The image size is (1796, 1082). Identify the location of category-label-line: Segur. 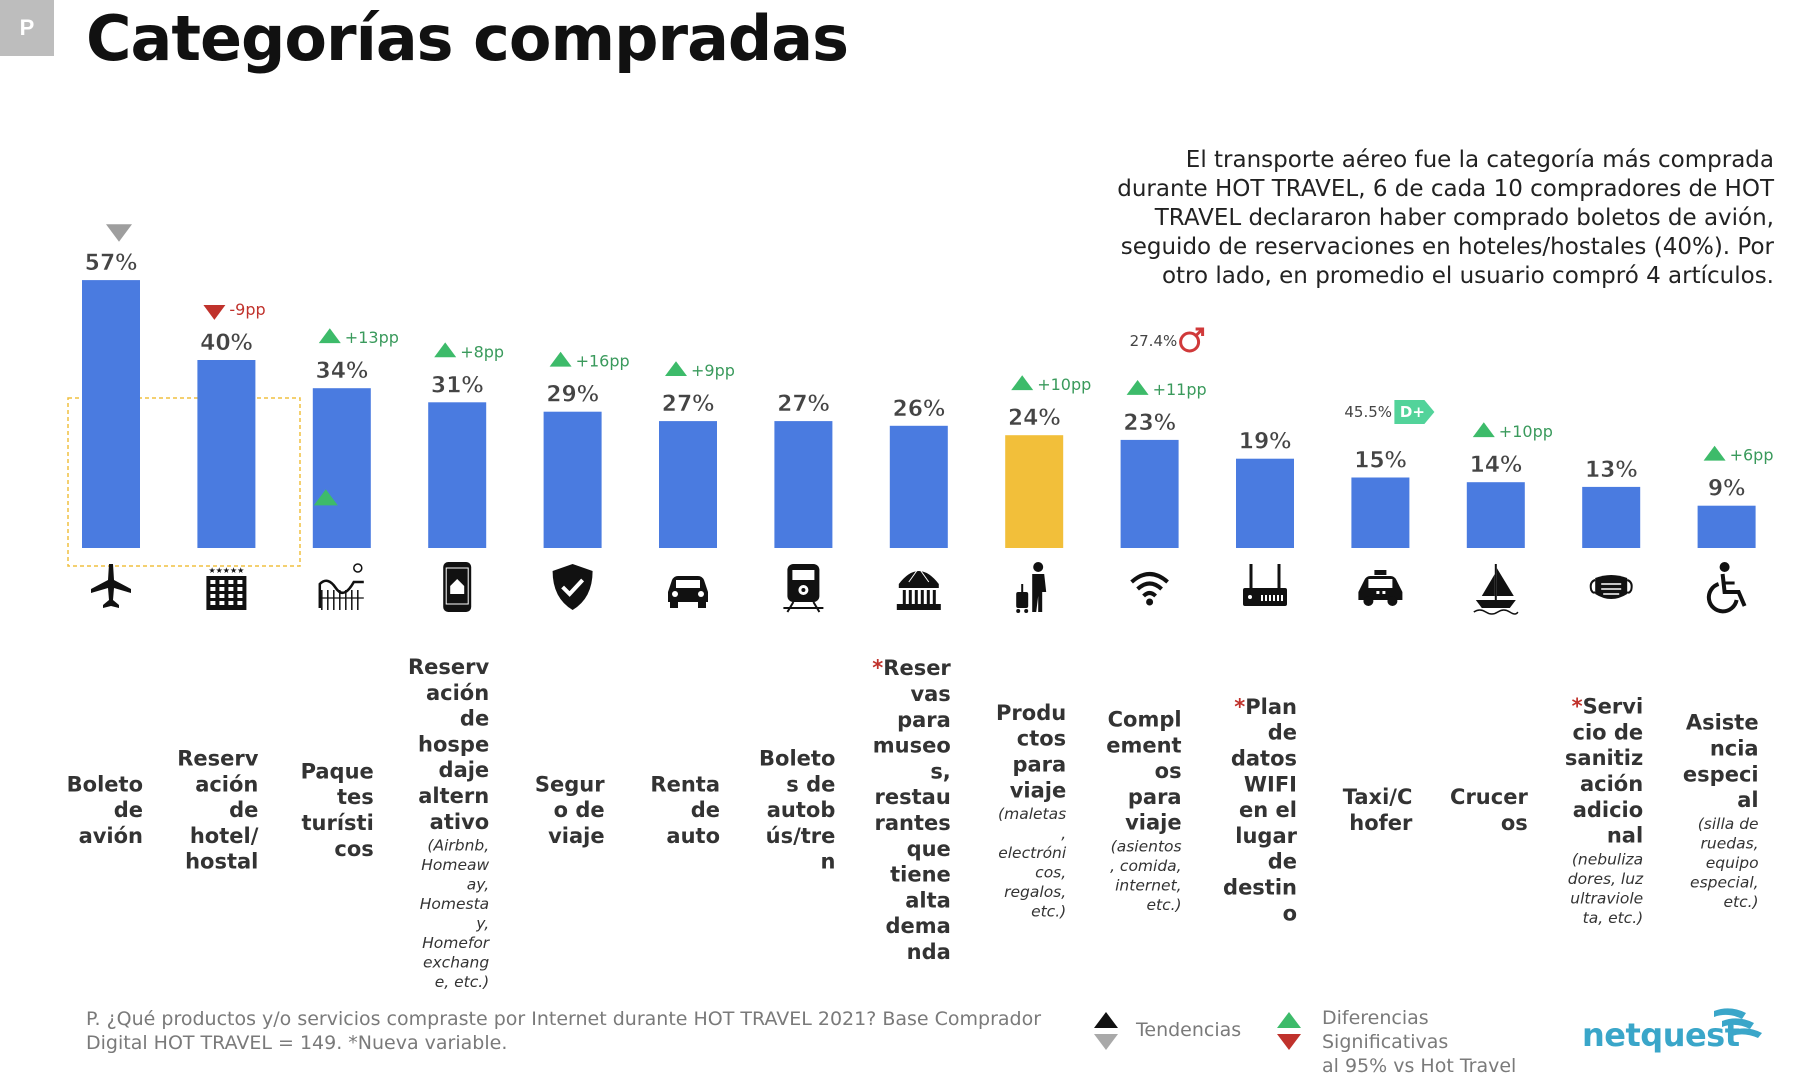
(570, 784).